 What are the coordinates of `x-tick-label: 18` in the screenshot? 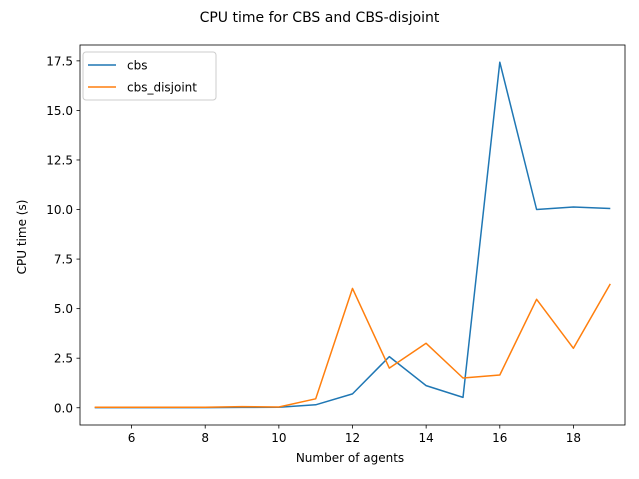 It's located at (573, 438).